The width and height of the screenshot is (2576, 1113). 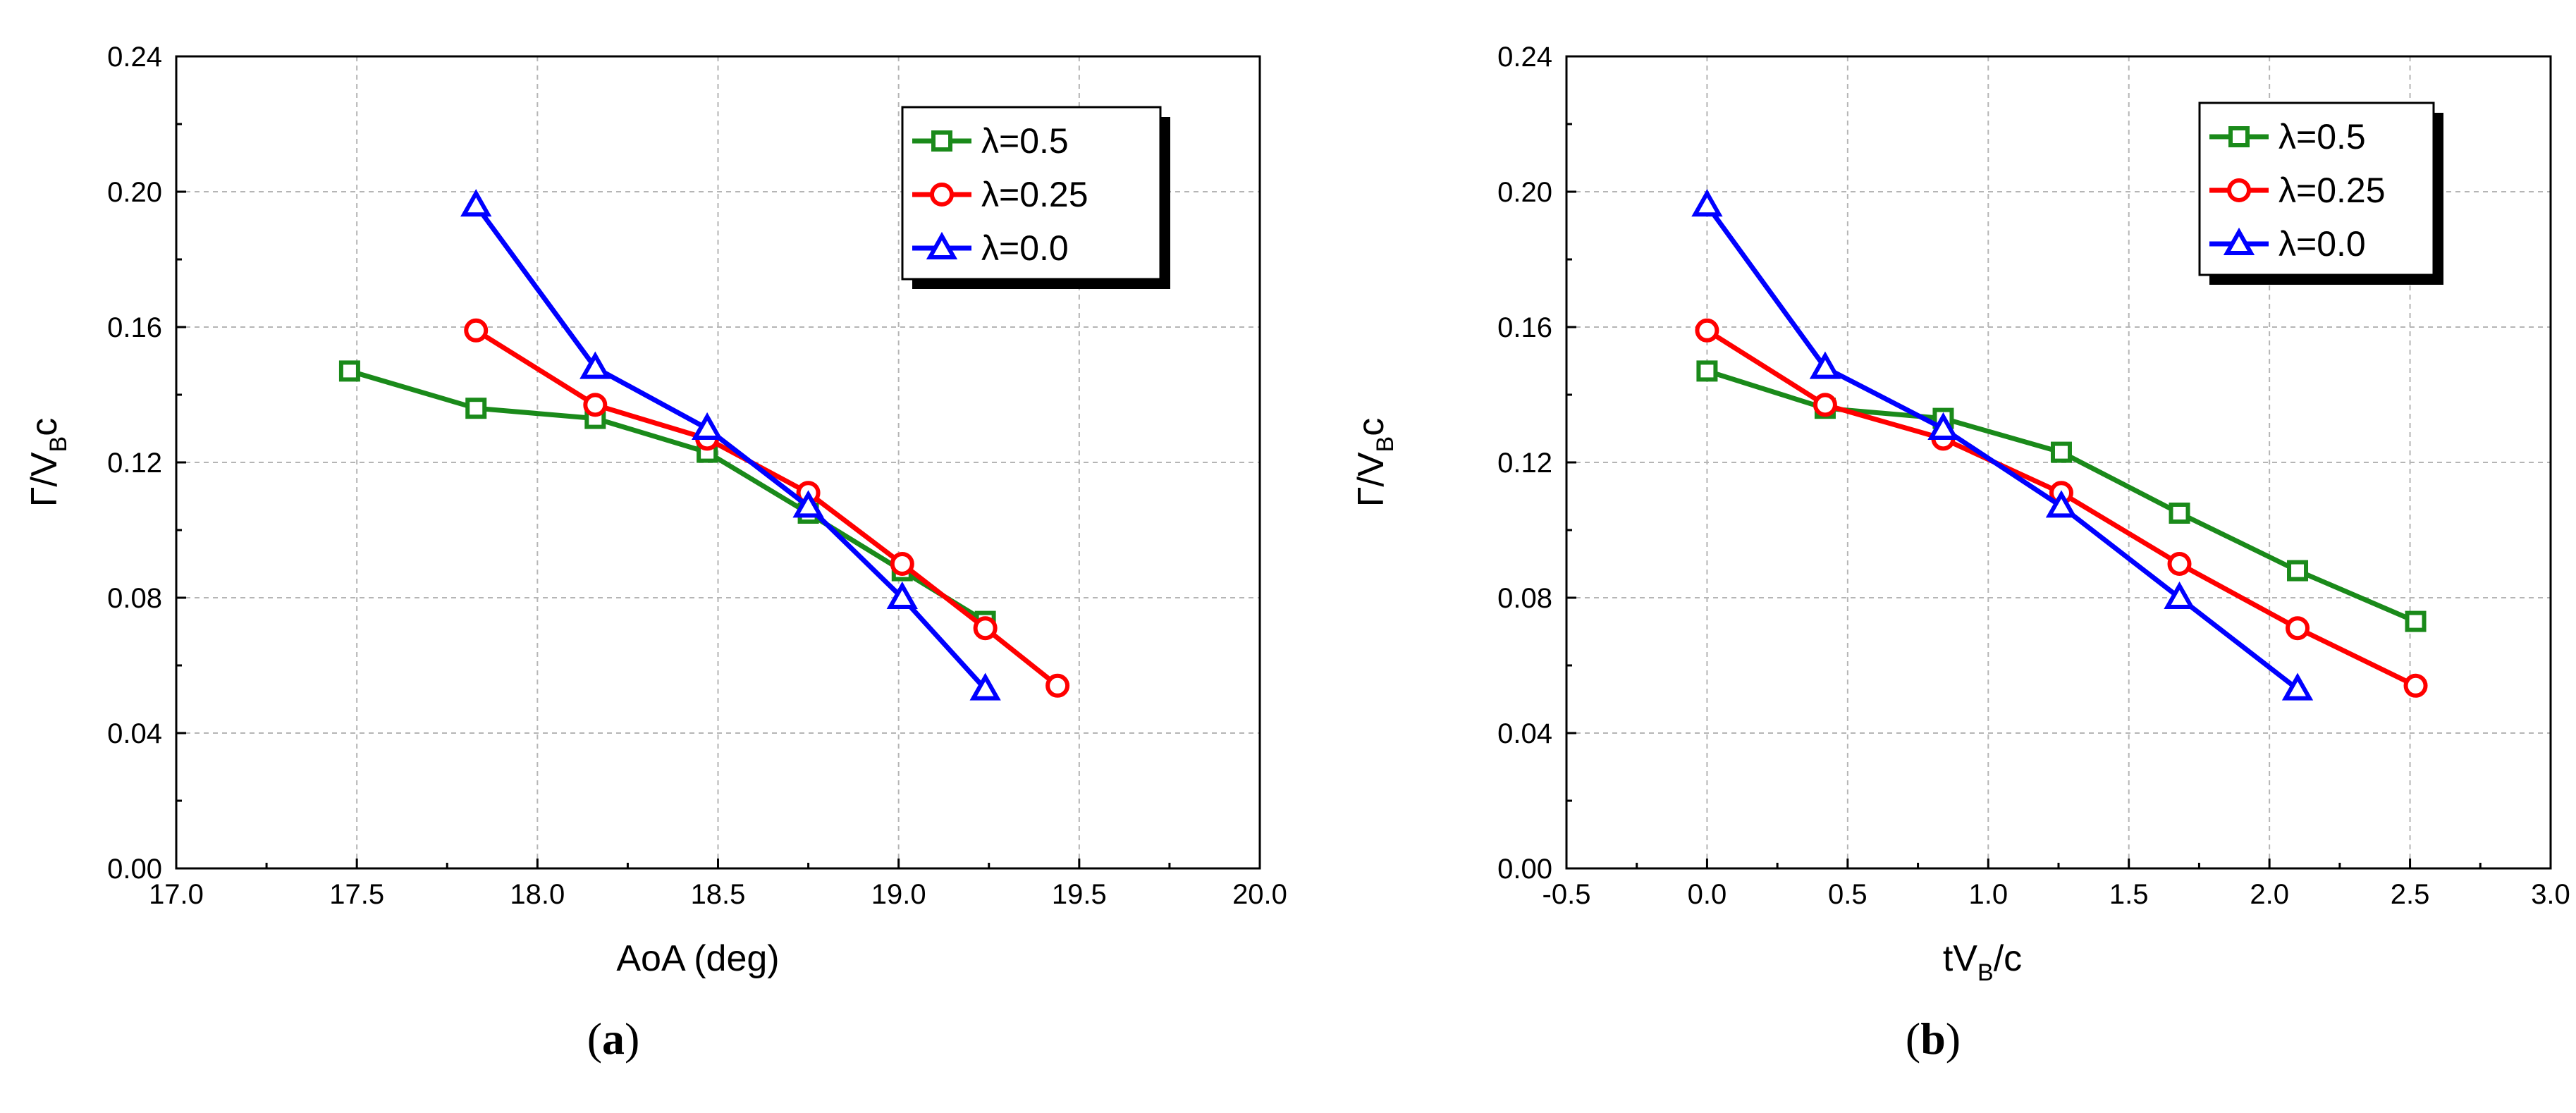 I want to click on x-tick-label: 19.5, so click(x=1079, y=895).